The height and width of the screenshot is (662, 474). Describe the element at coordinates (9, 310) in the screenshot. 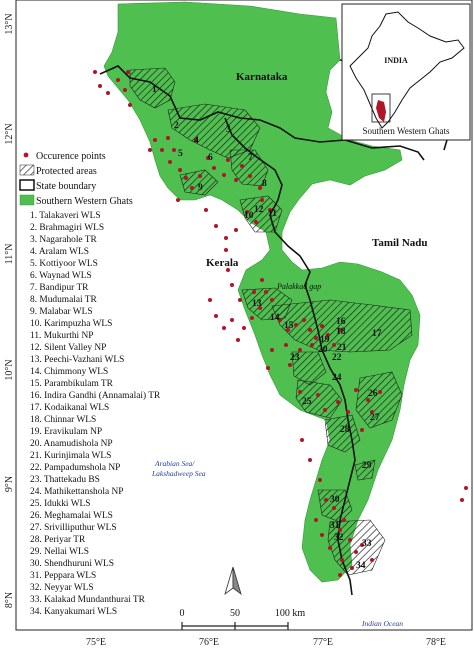

I see `latitude-labels: 13°N 12°N 11°N 10°N 9°N 8°N` at that location.